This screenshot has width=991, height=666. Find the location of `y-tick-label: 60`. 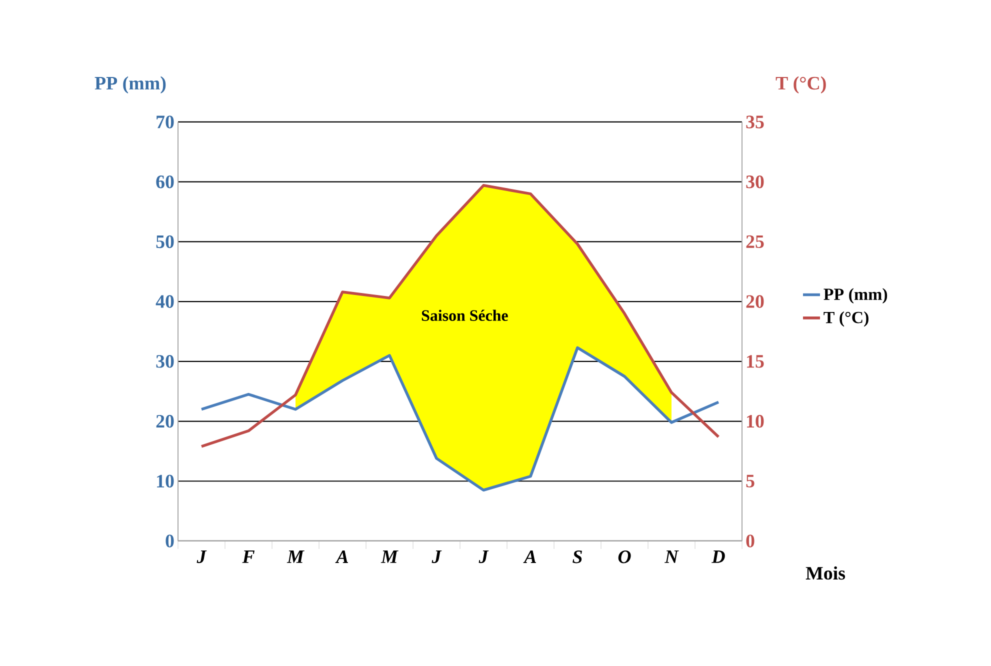

y-tick-label: 60 is located at coordinates (165, 181).